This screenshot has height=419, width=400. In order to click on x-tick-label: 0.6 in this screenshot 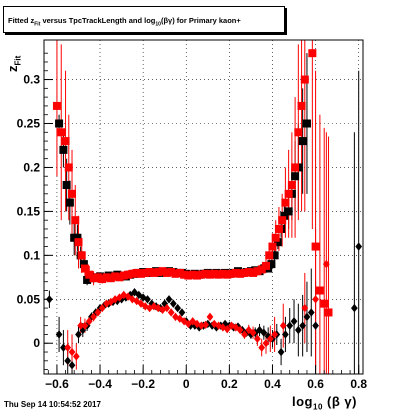, I will do `click(315, 384)`.